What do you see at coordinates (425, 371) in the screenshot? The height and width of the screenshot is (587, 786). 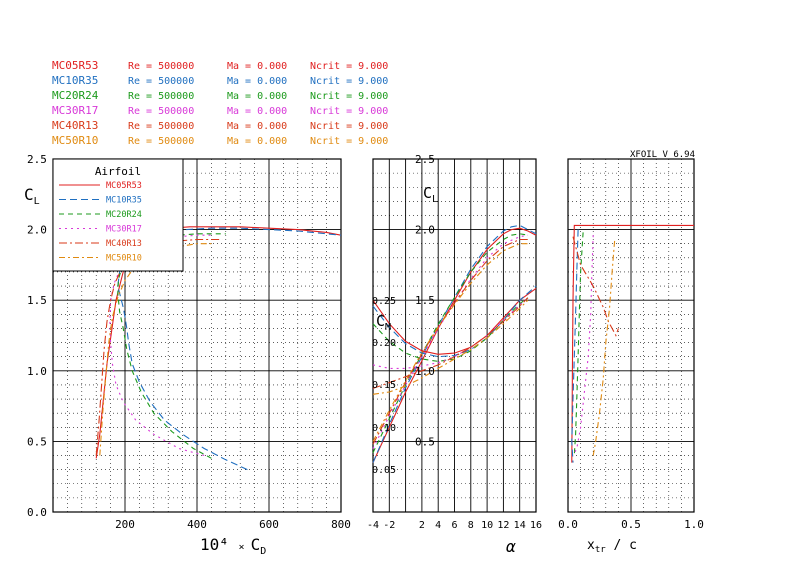 I see `cl-tick-label: 1.0` at bounding box center [425, 371].